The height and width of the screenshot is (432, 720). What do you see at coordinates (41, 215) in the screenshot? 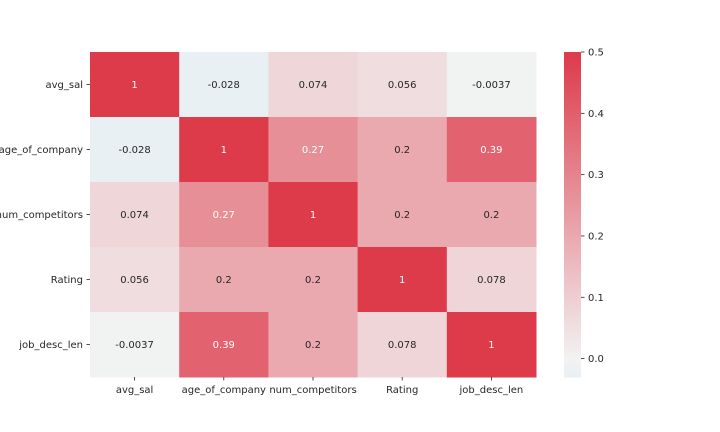
I see `y-tick-label: num_competitors` at bounding box center [41, 215].